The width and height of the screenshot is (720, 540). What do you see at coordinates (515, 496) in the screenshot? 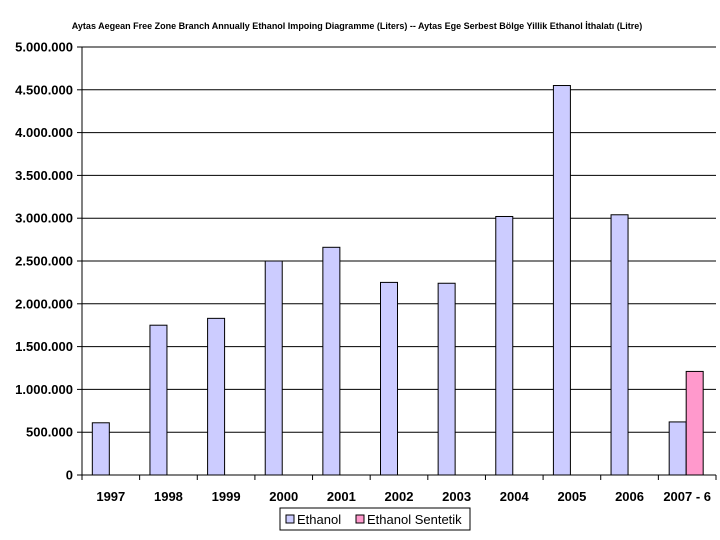
I see `x-tick-label: 2004` at bounding box center [515, 496].